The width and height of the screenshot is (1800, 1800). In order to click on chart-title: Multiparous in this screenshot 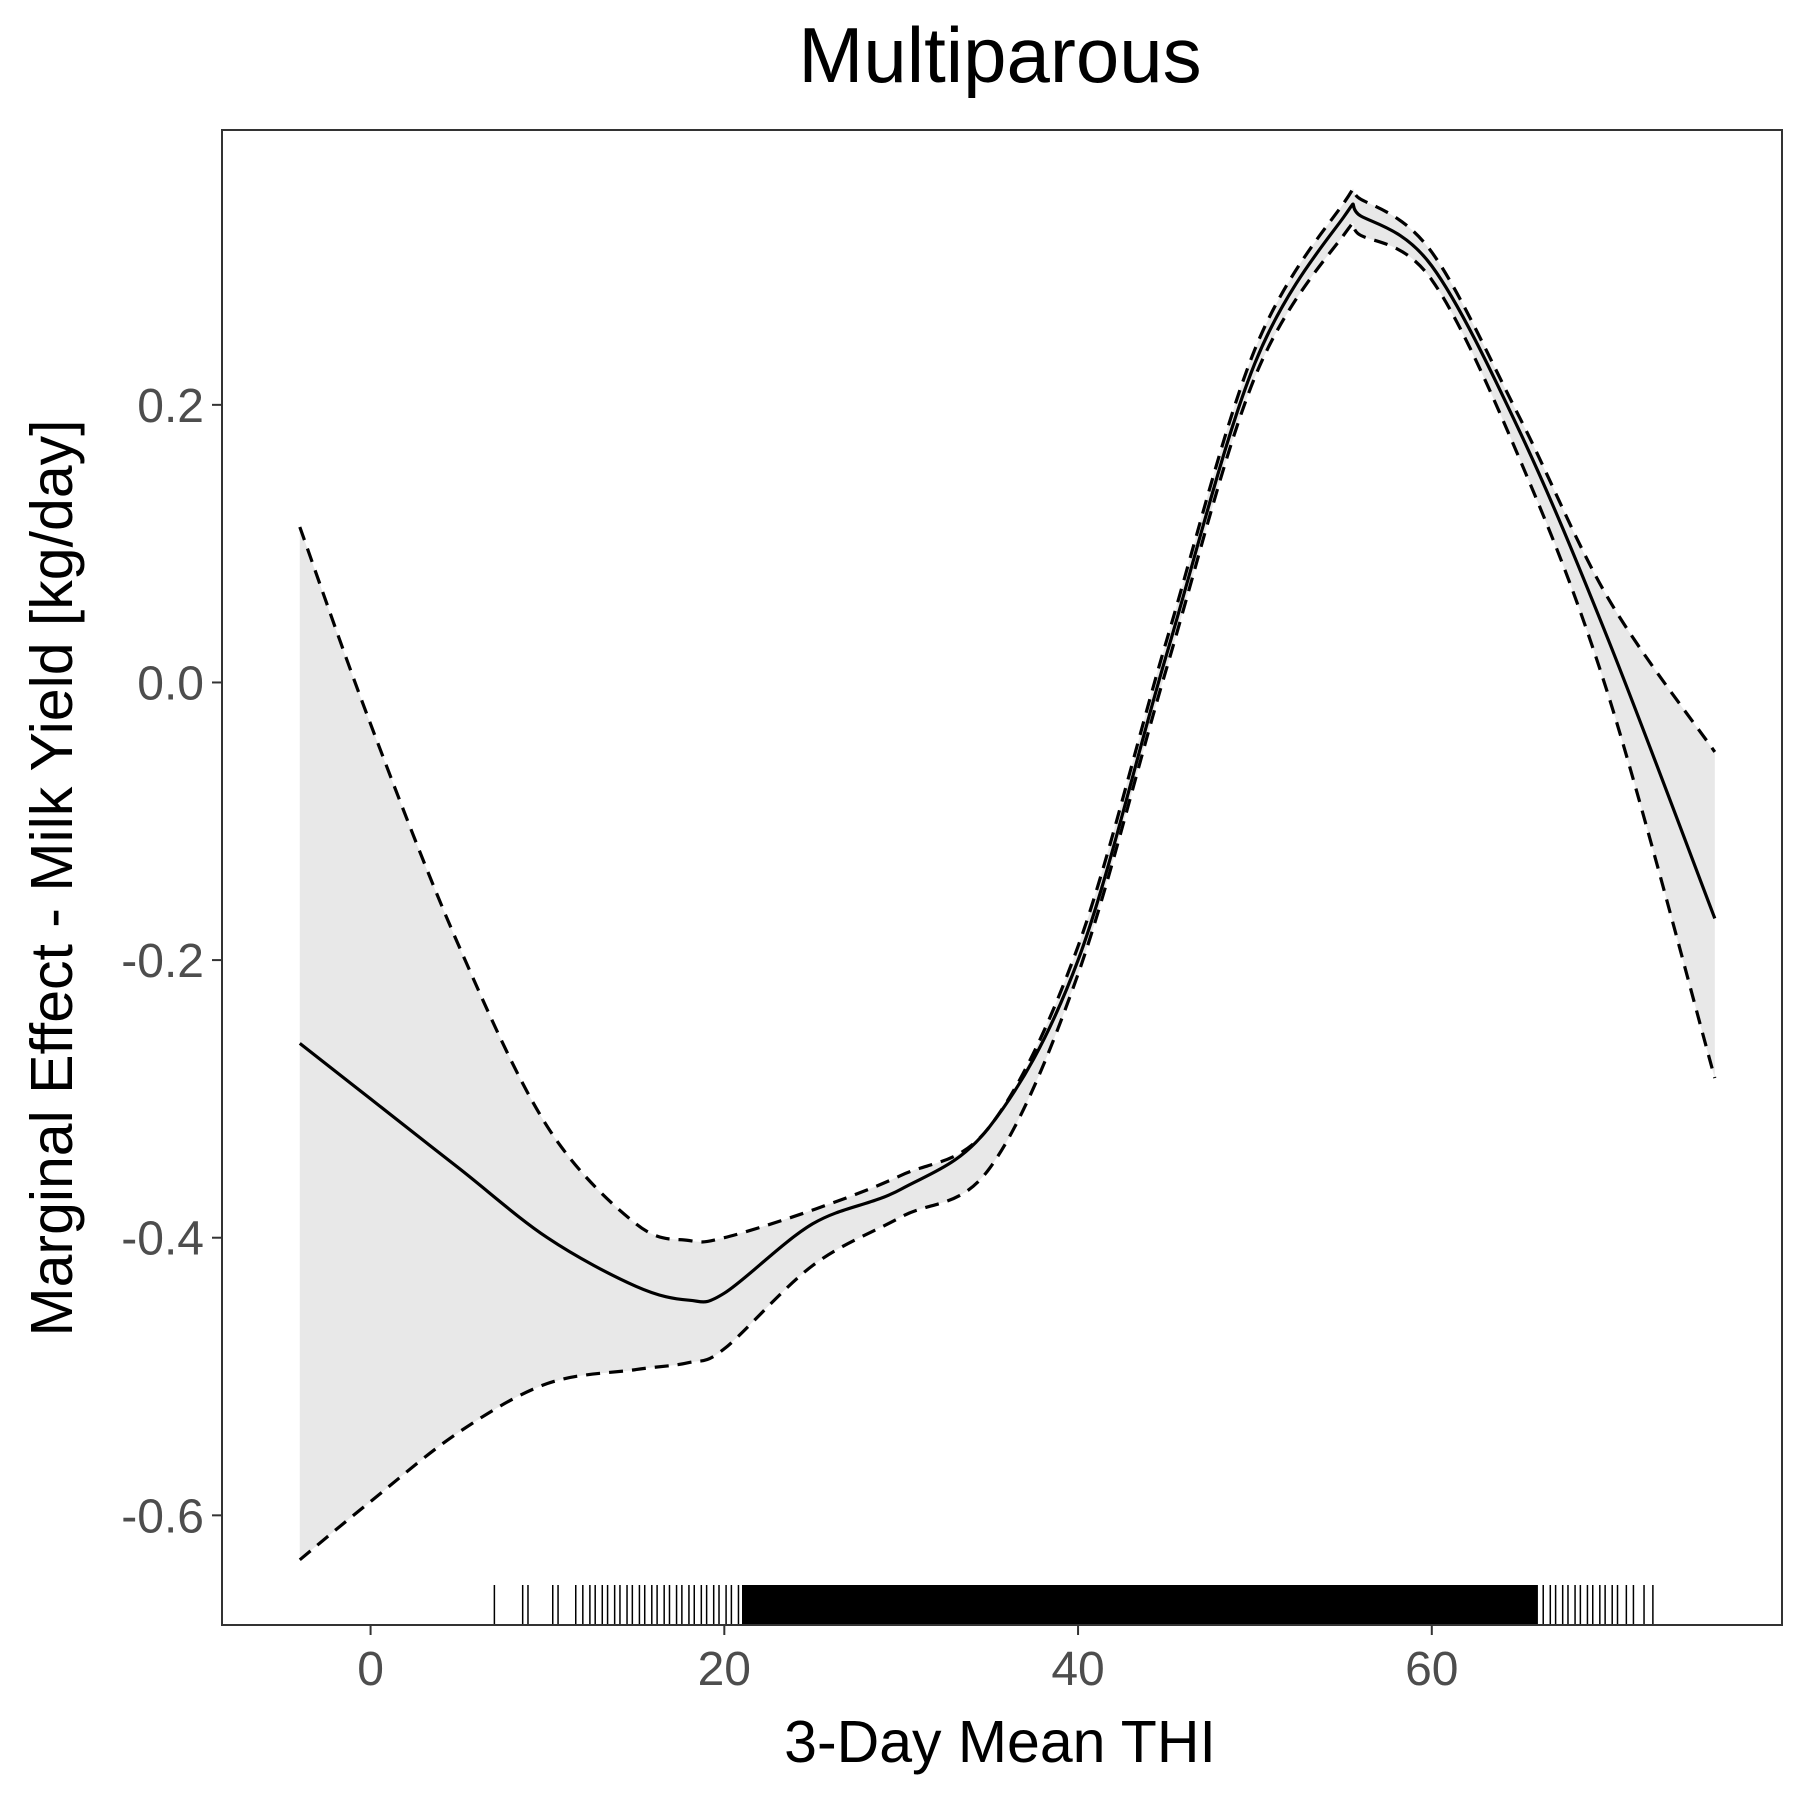, I will do `click(999, 55)`.